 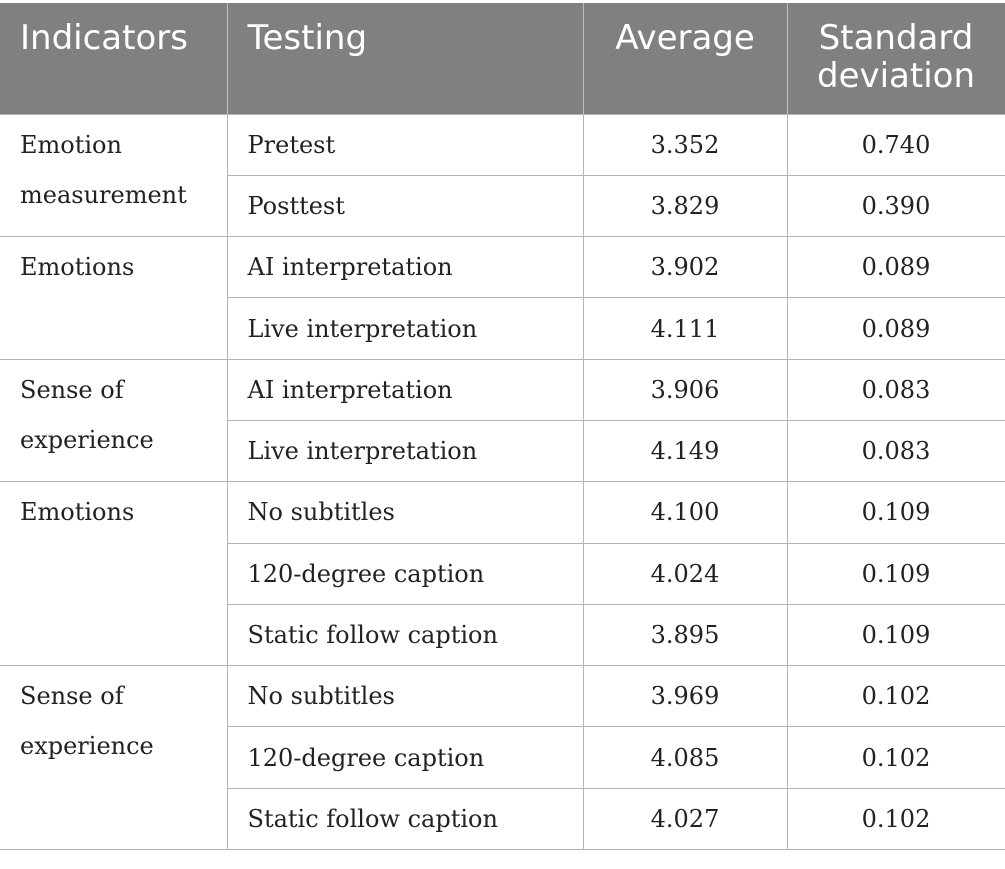 What do you see at coordinates (896, 38) in the screenshot?
I see `header-std-line1: Standard` at bounding box center [896, 38].